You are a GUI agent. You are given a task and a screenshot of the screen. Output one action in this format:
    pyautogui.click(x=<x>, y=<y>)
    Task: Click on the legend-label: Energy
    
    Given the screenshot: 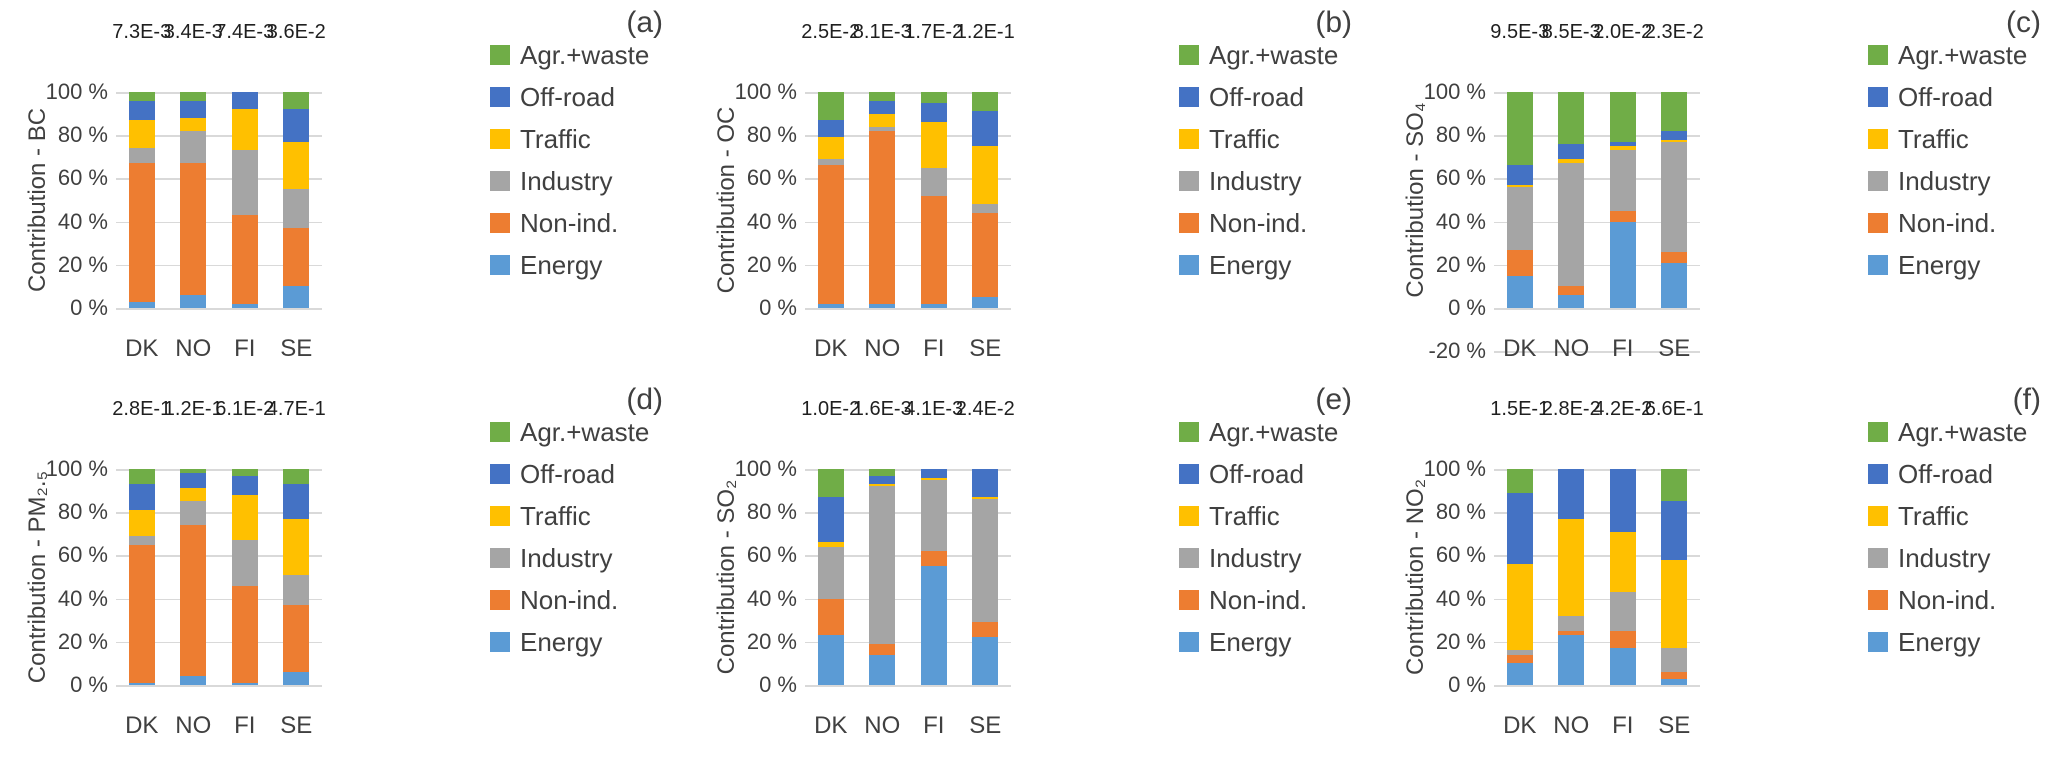 What is the action you would take?
    pyautogui.click(x=1250, y=265)
    